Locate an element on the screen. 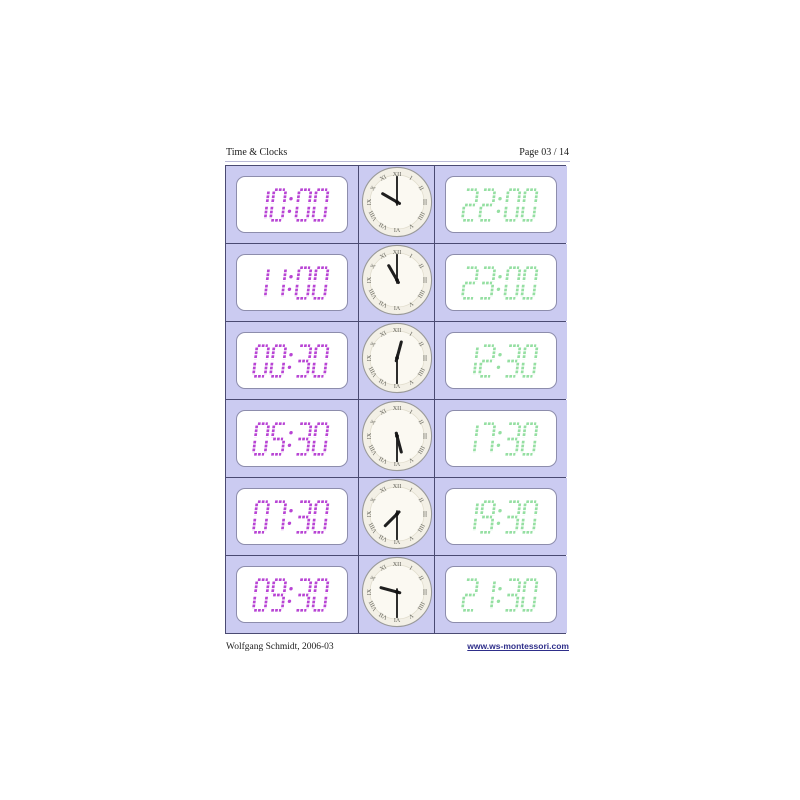  website-link: www.ws-montessori.com is located at coordinates (518, 646).